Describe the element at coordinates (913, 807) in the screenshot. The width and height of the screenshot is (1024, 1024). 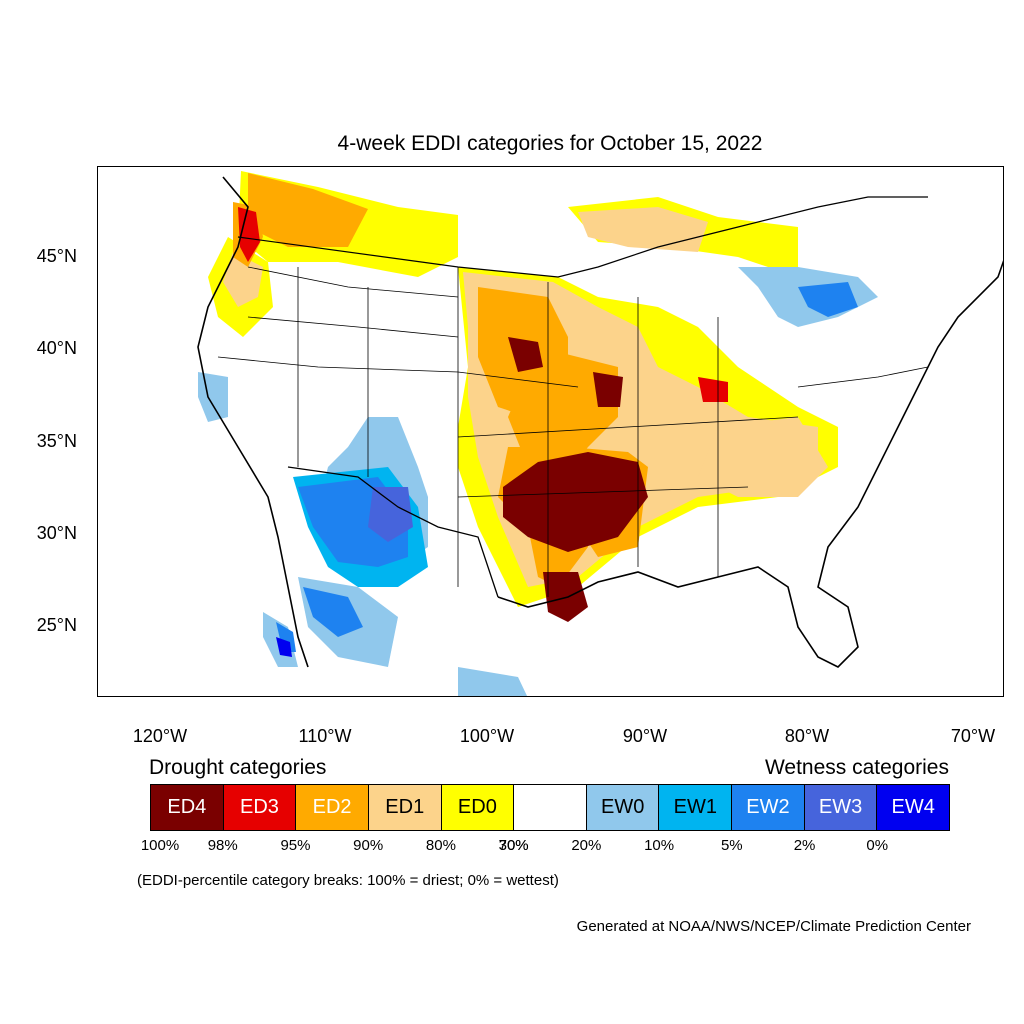
I see `legend-box-ew4: EW4` at that location.